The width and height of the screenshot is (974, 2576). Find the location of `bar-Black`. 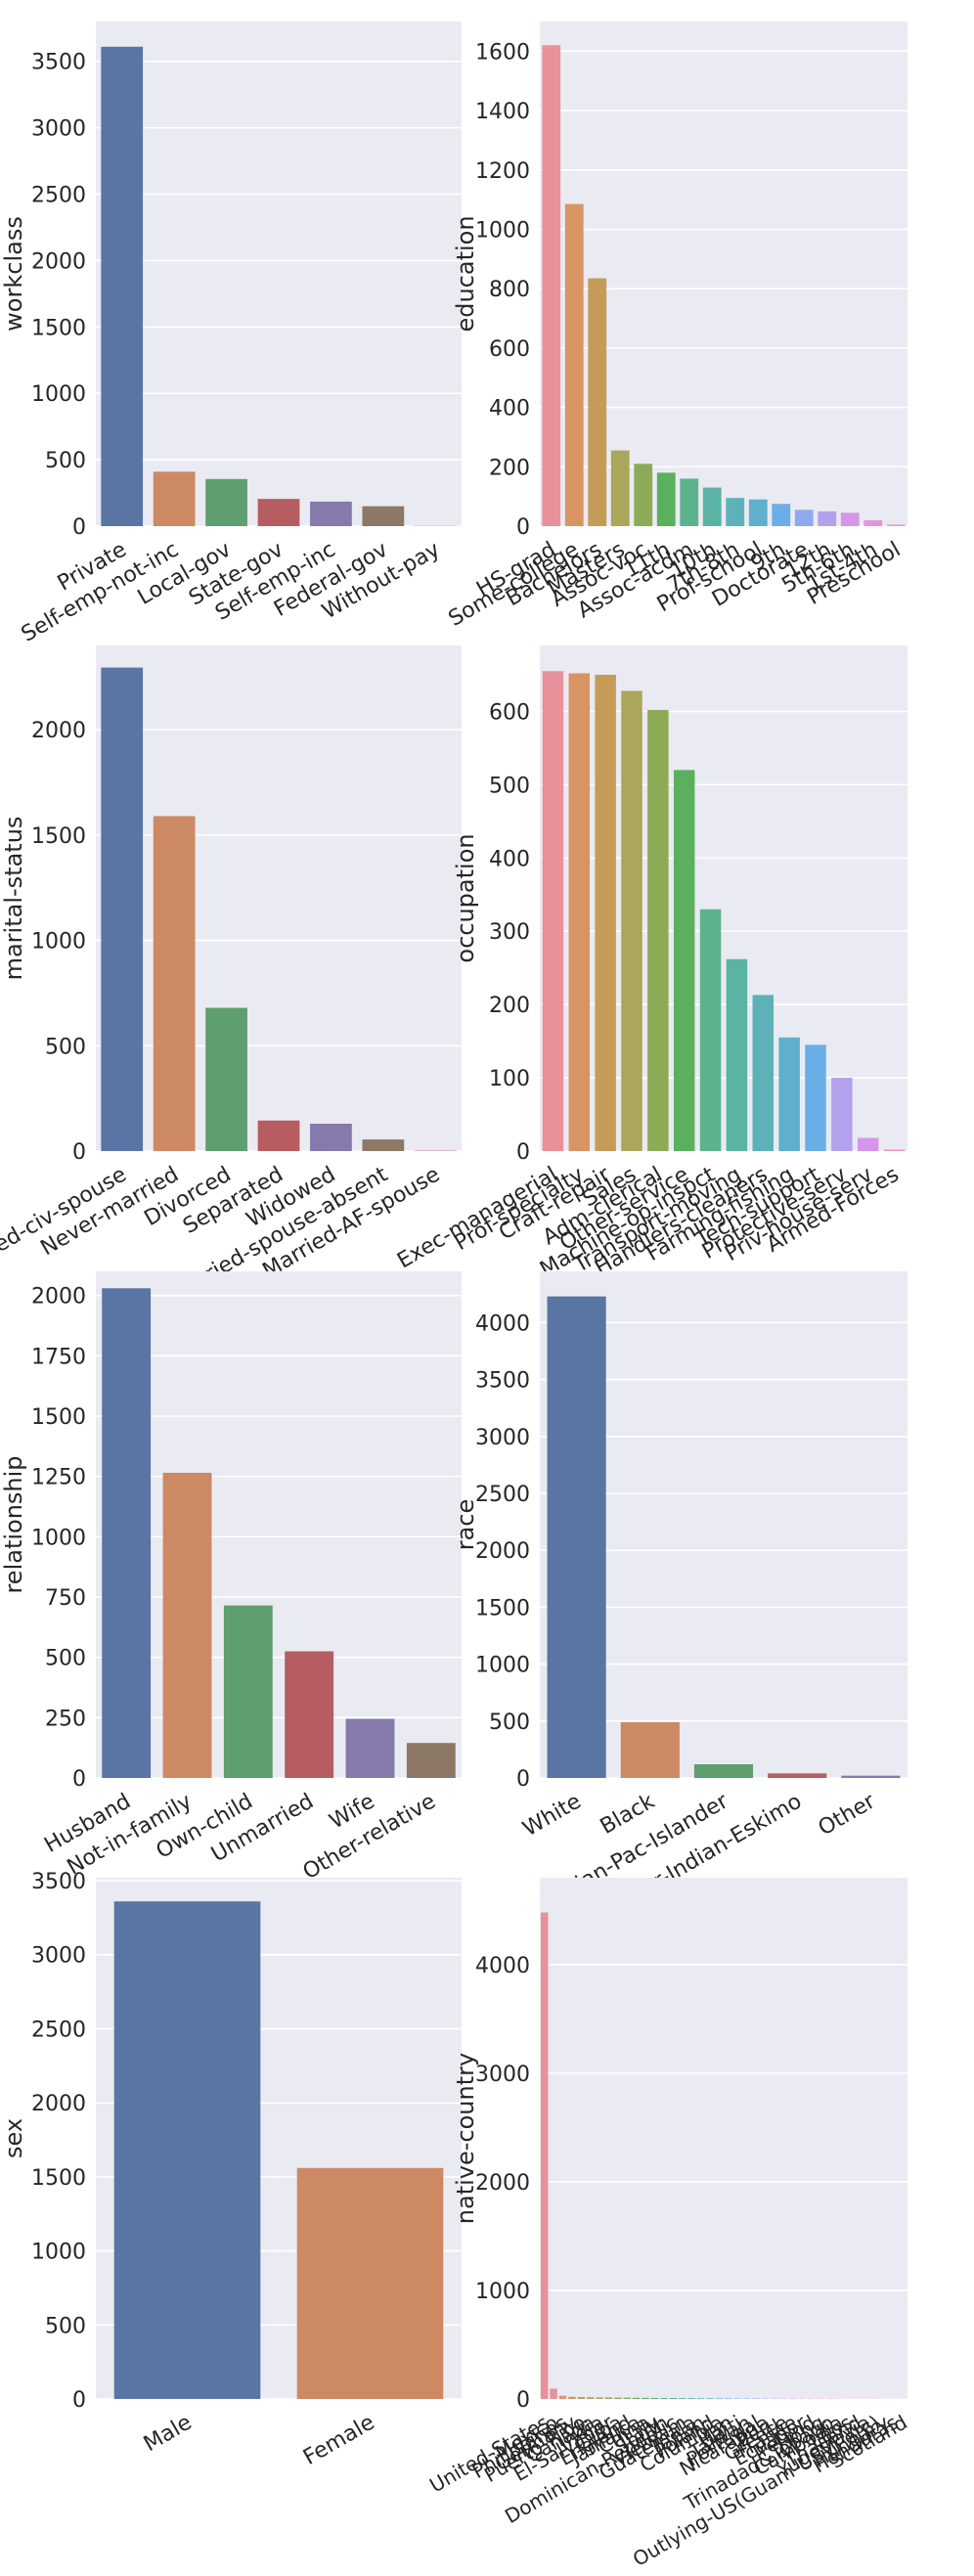

bar-Black is located at coordinates (650, 1749).